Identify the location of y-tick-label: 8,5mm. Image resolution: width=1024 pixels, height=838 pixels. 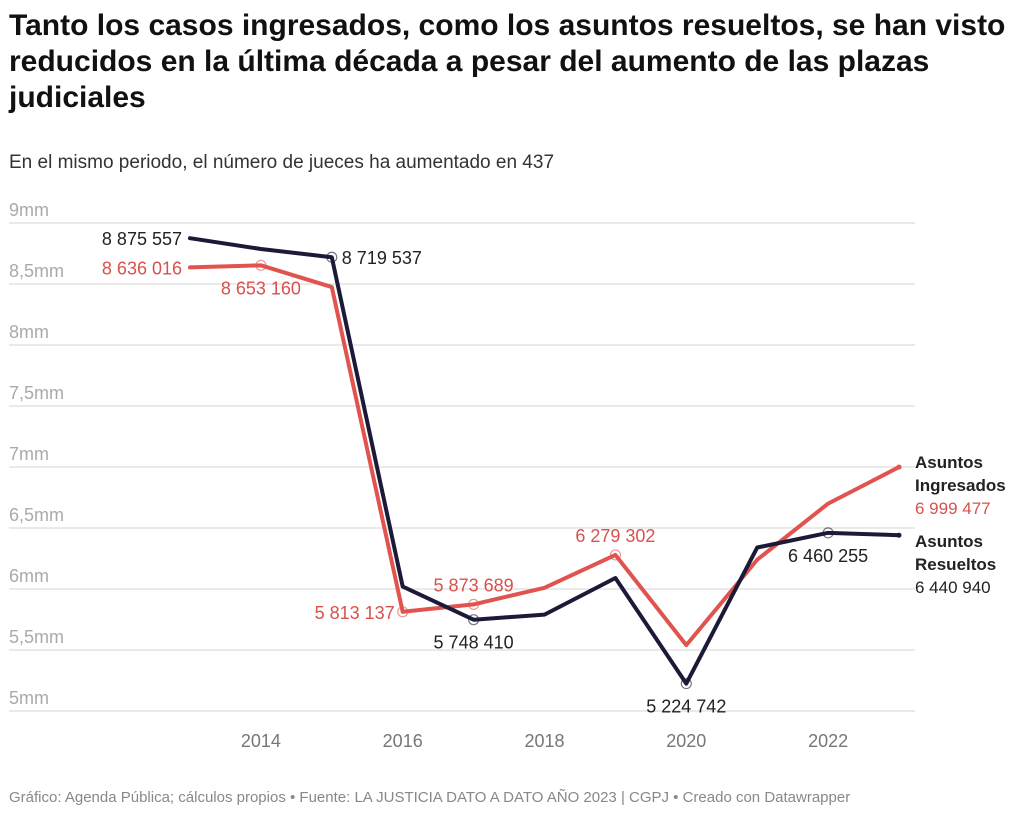
(36, 271).